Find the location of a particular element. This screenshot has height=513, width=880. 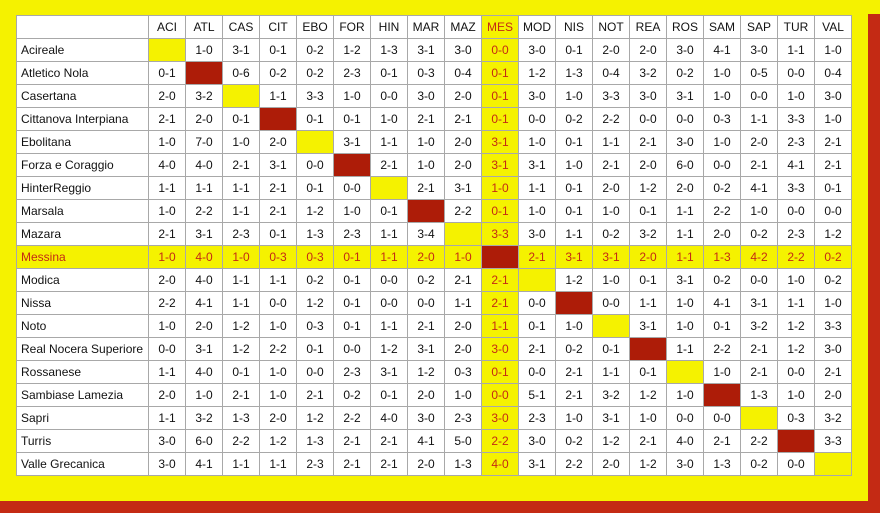

column-header-mes: MES is located at coordinates (500, 27).